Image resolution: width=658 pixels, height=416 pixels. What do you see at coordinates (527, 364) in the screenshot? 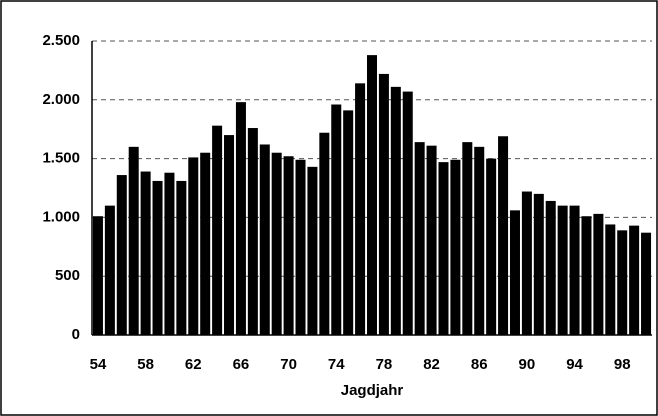
I see `x-tick-label: 90` at bounding box center [527, 364].